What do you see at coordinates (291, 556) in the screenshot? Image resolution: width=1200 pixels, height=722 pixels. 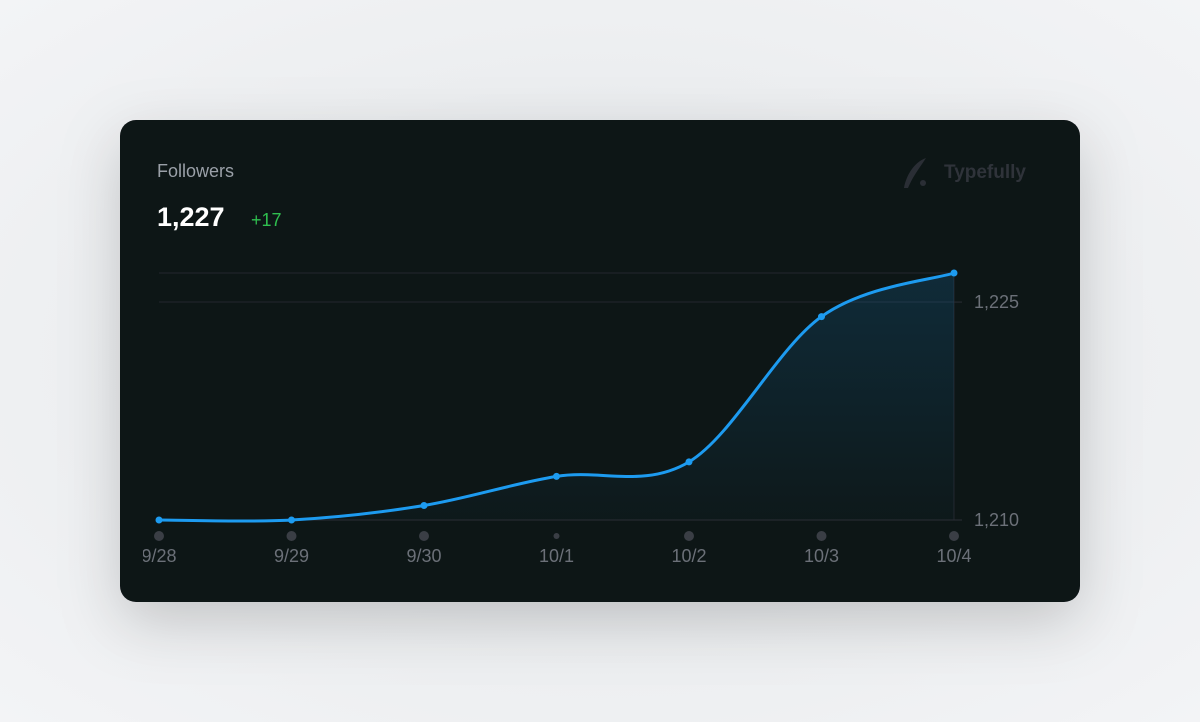 I see `x-tick-label: 9/29` at bounding box center [291, 556].